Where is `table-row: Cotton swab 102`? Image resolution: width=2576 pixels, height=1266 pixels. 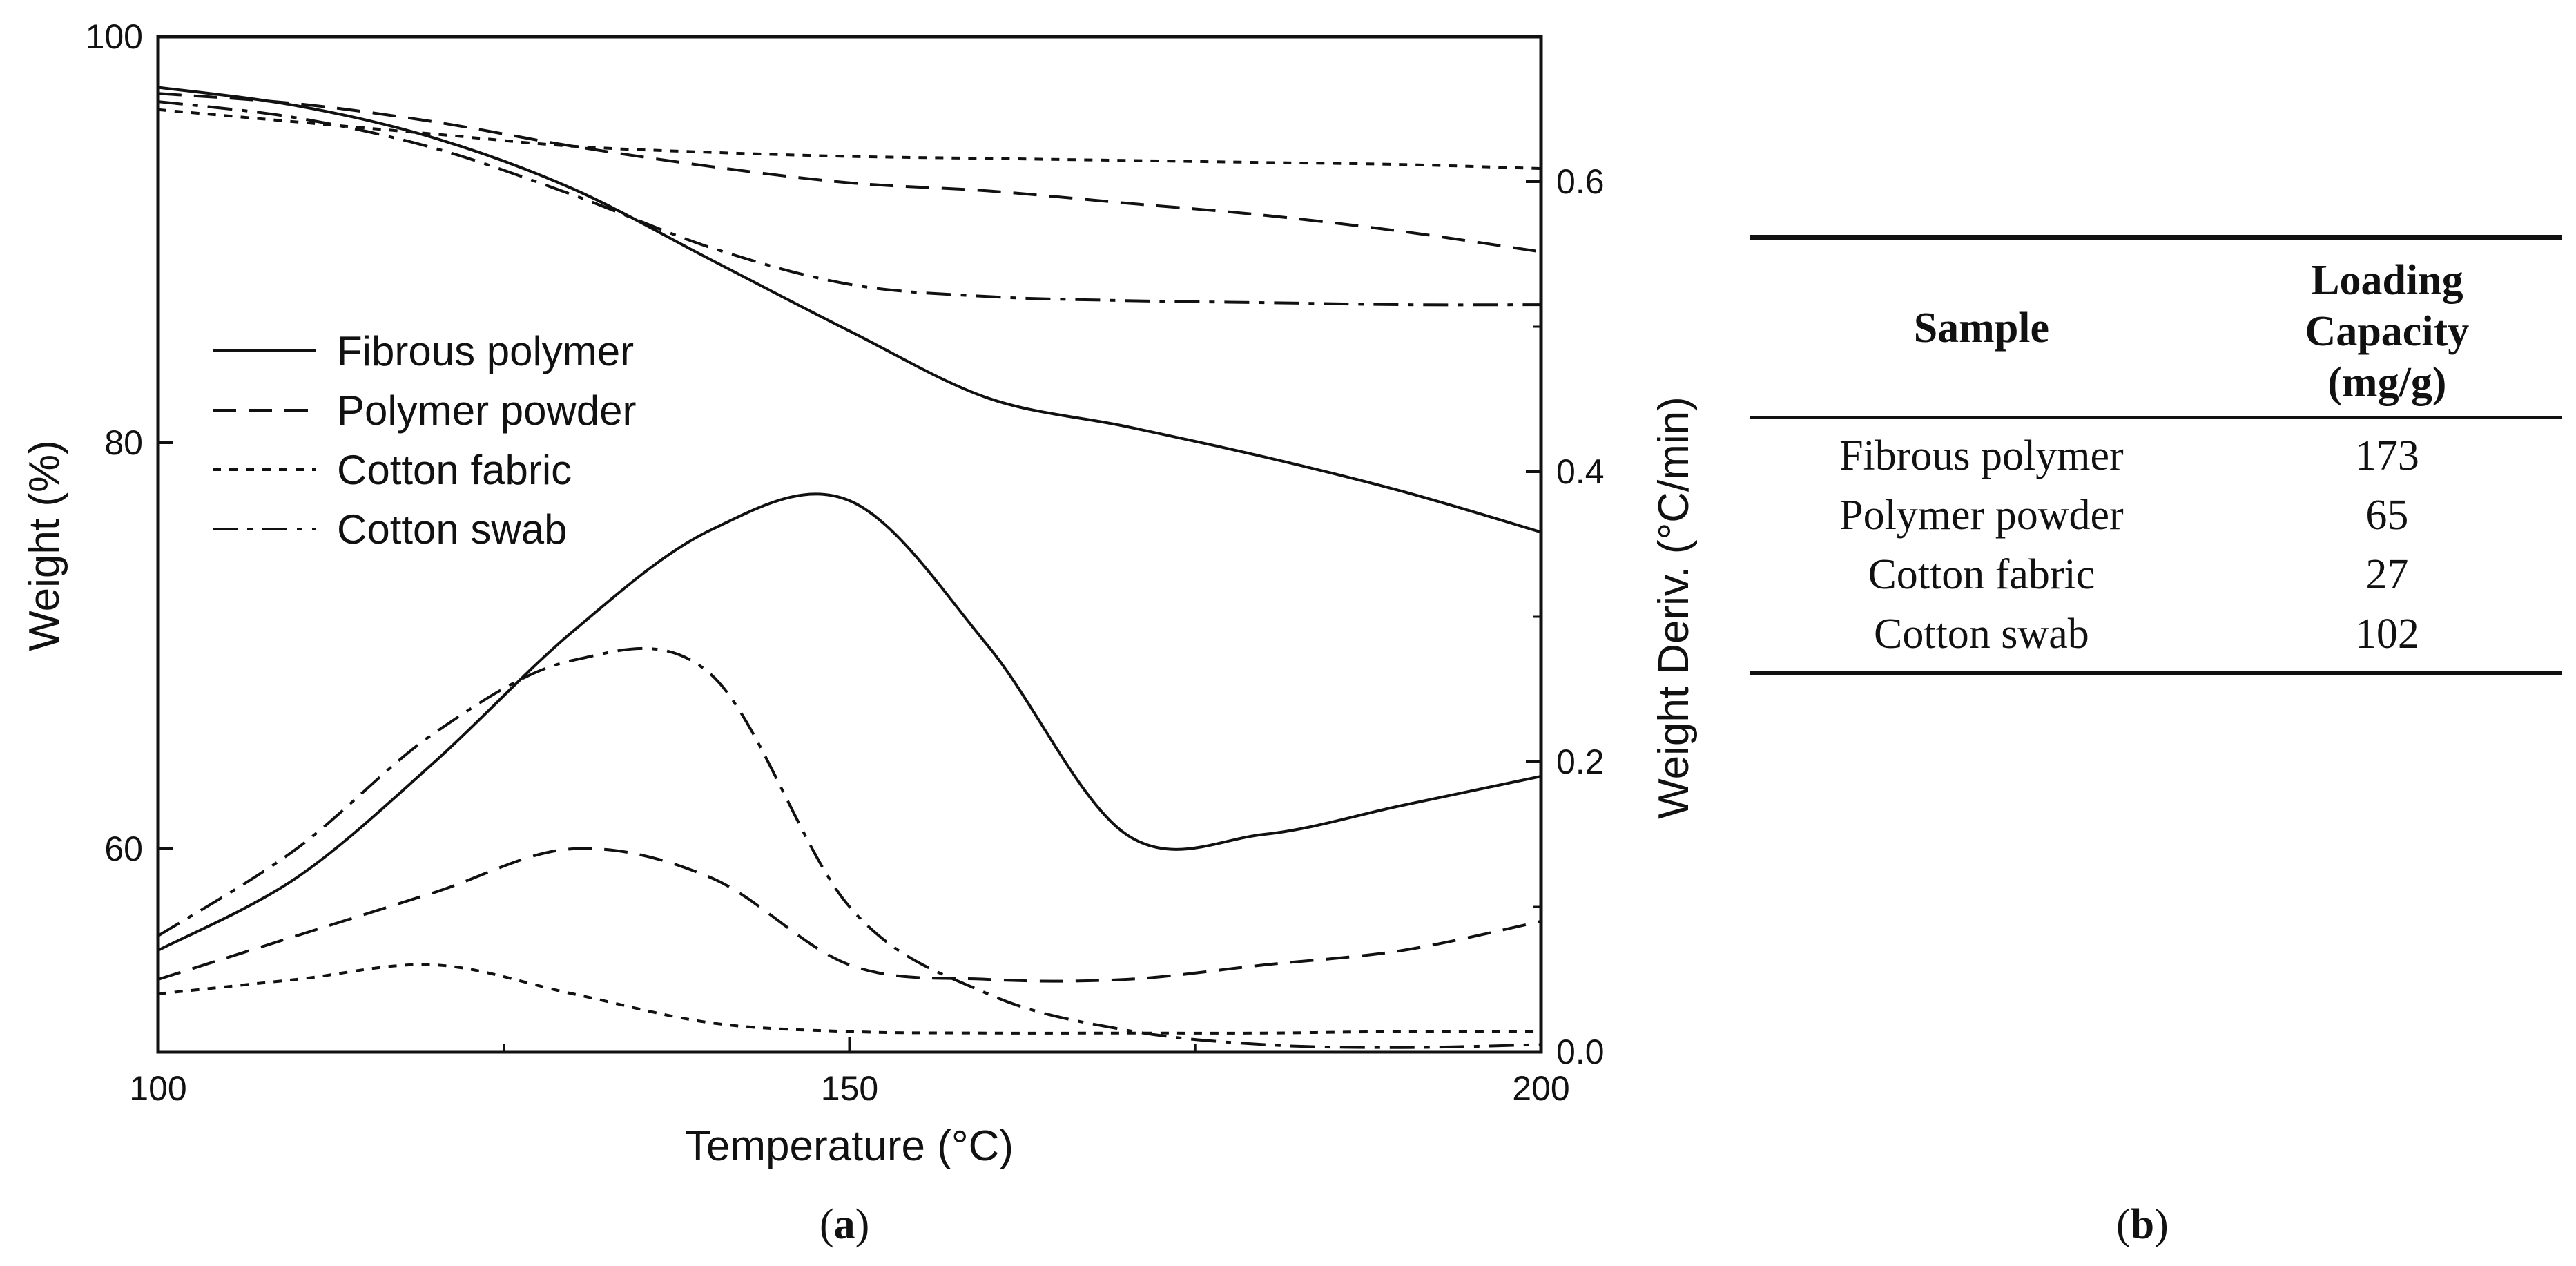
table-row: Cotton swab 102 is located at coordinates (2156, 638).